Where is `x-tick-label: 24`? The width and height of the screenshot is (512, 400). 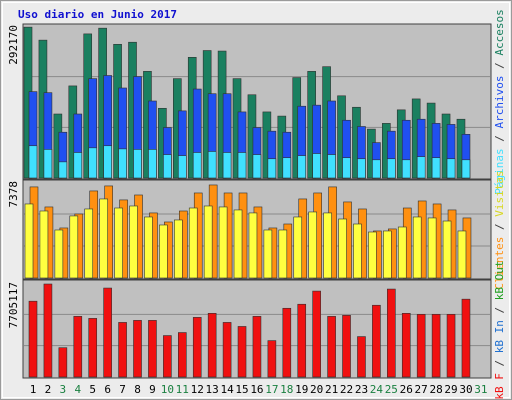
x-tick-label: 24 is located at coordinates (377, 389).